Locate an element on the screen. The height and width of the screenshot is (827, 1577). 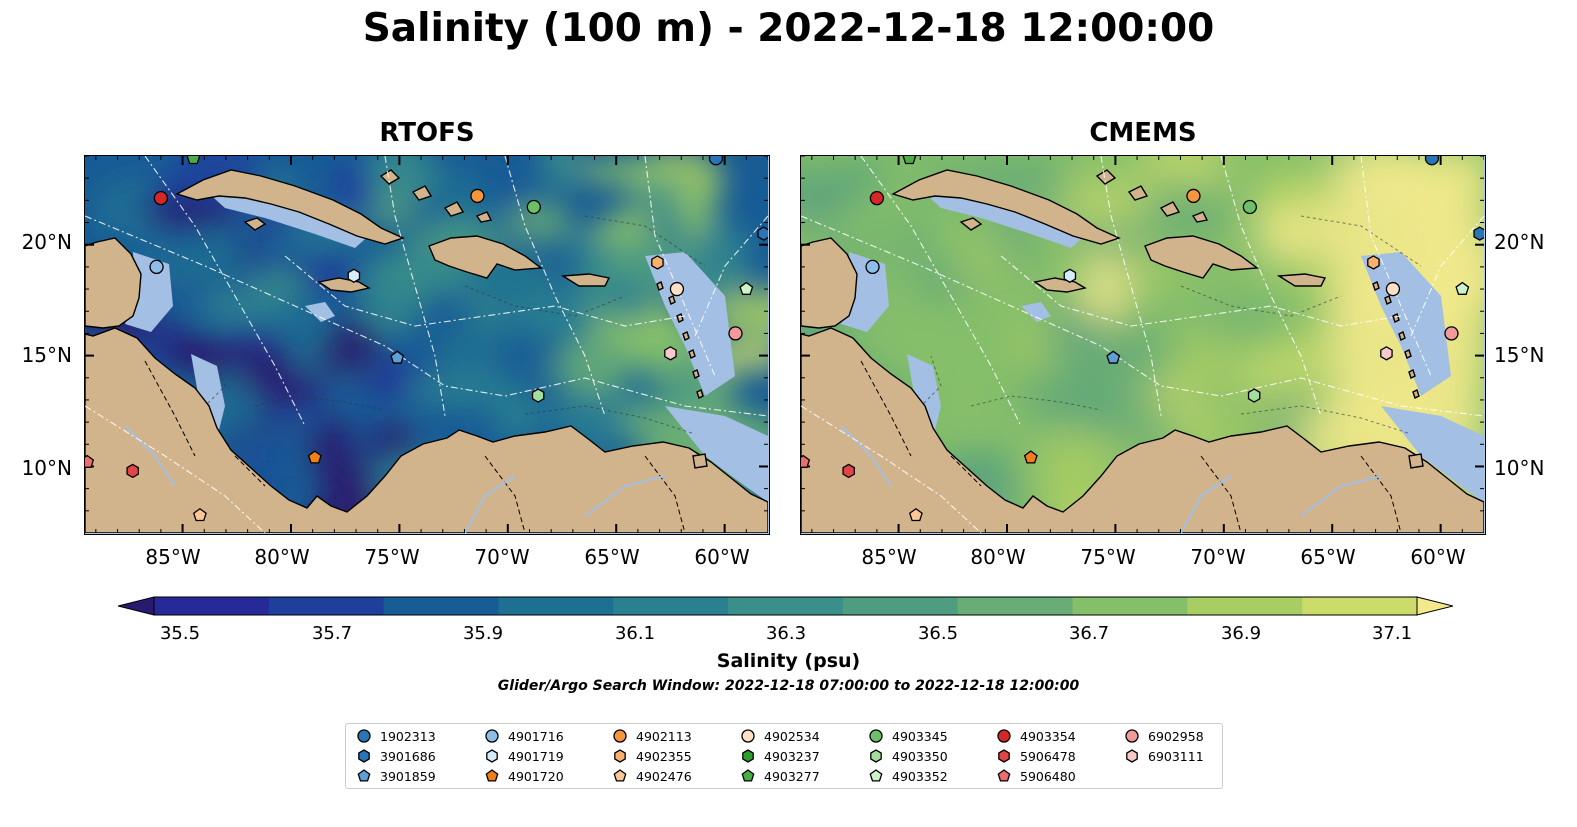
legend-item-4901716: 4901716 is located at coordinates (524, 736).